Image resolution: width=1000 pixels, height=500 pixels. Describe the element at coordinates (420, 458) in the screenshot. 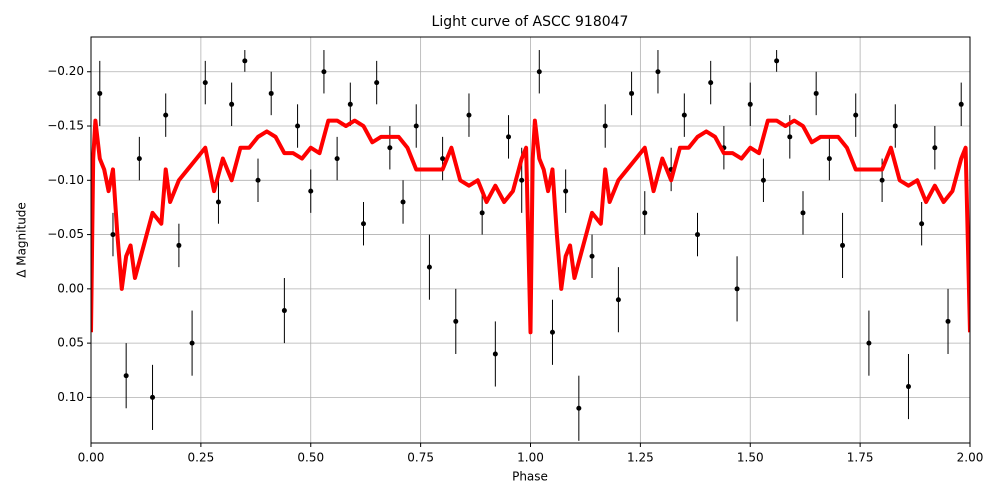

I see `x-tick-label: 0.75` at that location.